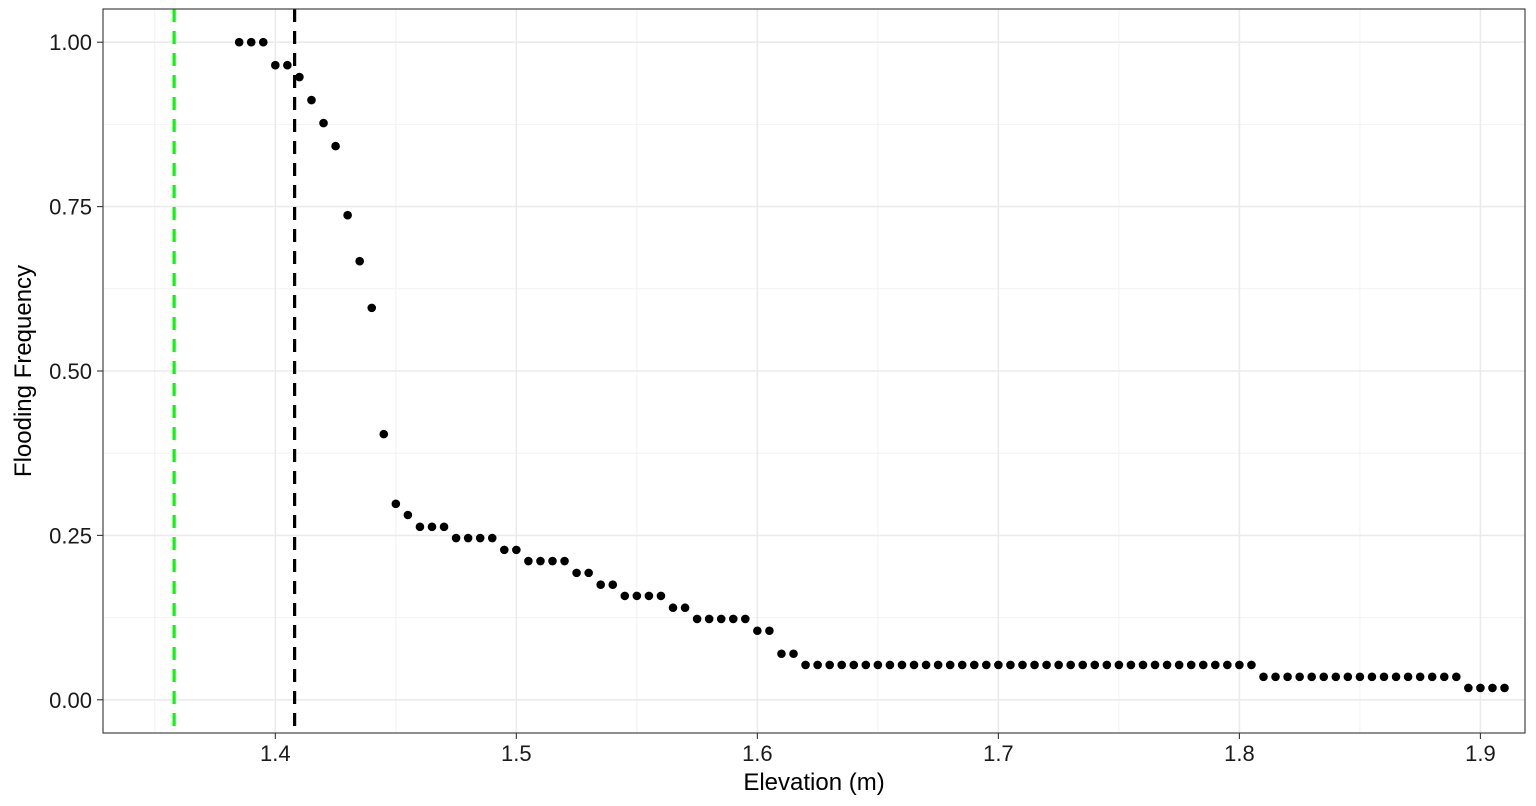  What do you see at coordinates (516, 753) in the screenshot?
I see `x-tick-label: 1.5` at bounding box center [516, 753].